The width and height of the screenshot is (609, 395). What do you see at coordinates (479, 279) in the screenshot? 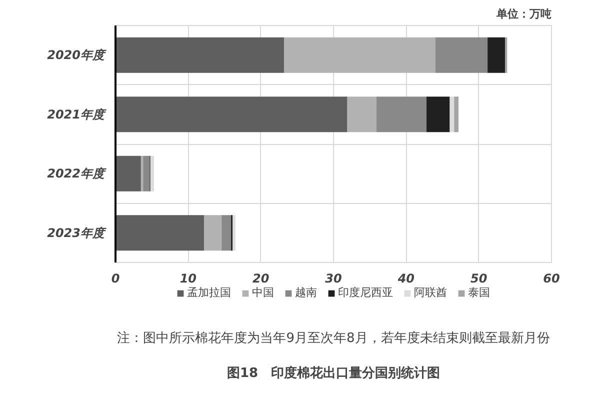
I see `x-tick-label: 50` at bounding box center [479, 279].